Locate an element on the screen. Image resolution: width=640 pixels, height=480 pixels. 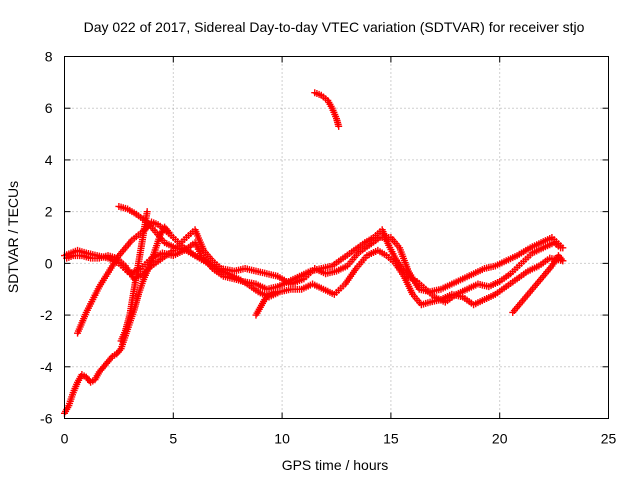
x-tick-label: 20 is located at coordinates (500, 439).